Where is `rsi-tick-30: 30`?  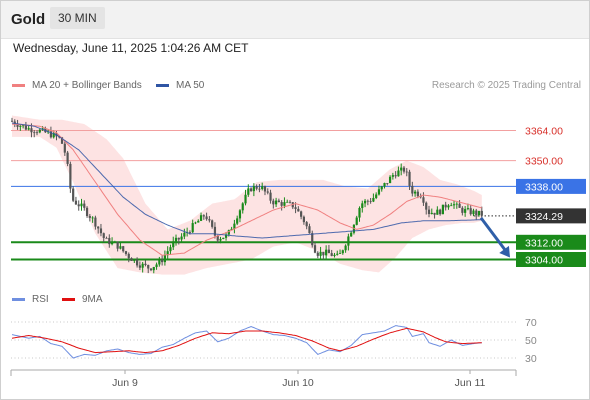
rsi-tick-30: 30 is located at coordinates (531, 359).